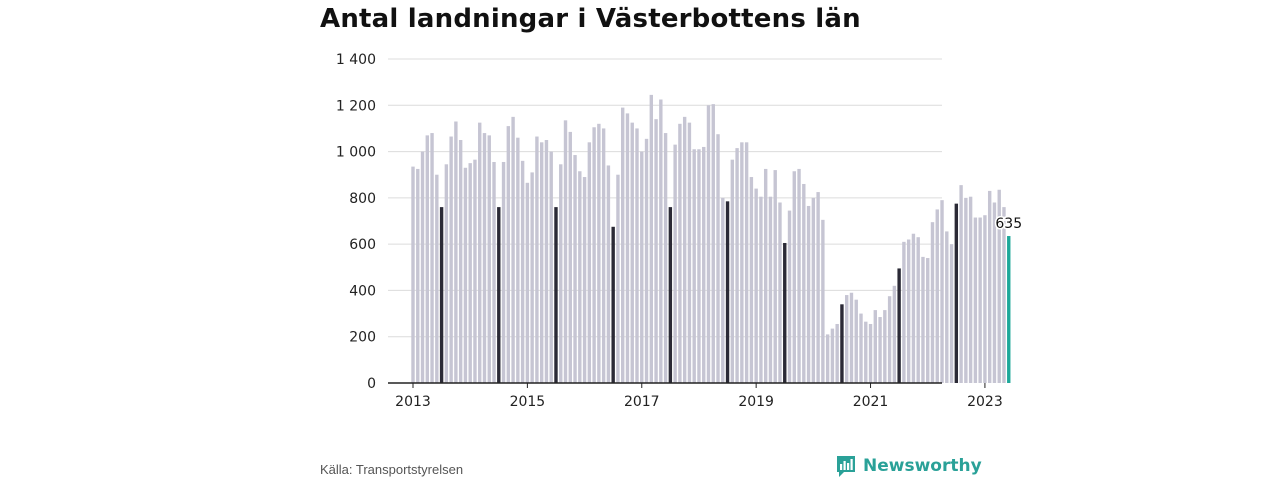  Describe the element at coordinates (756, 402) in the screenshot. I see `x-tick-label: 2019` at that location.